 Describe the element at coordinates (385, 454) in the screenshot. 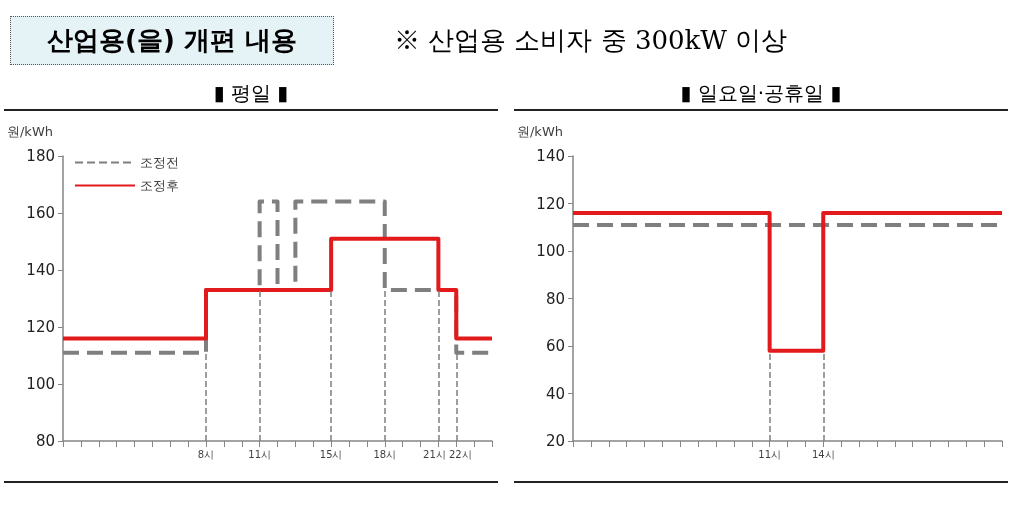

I see `x-tick-label: 18시` at that location.